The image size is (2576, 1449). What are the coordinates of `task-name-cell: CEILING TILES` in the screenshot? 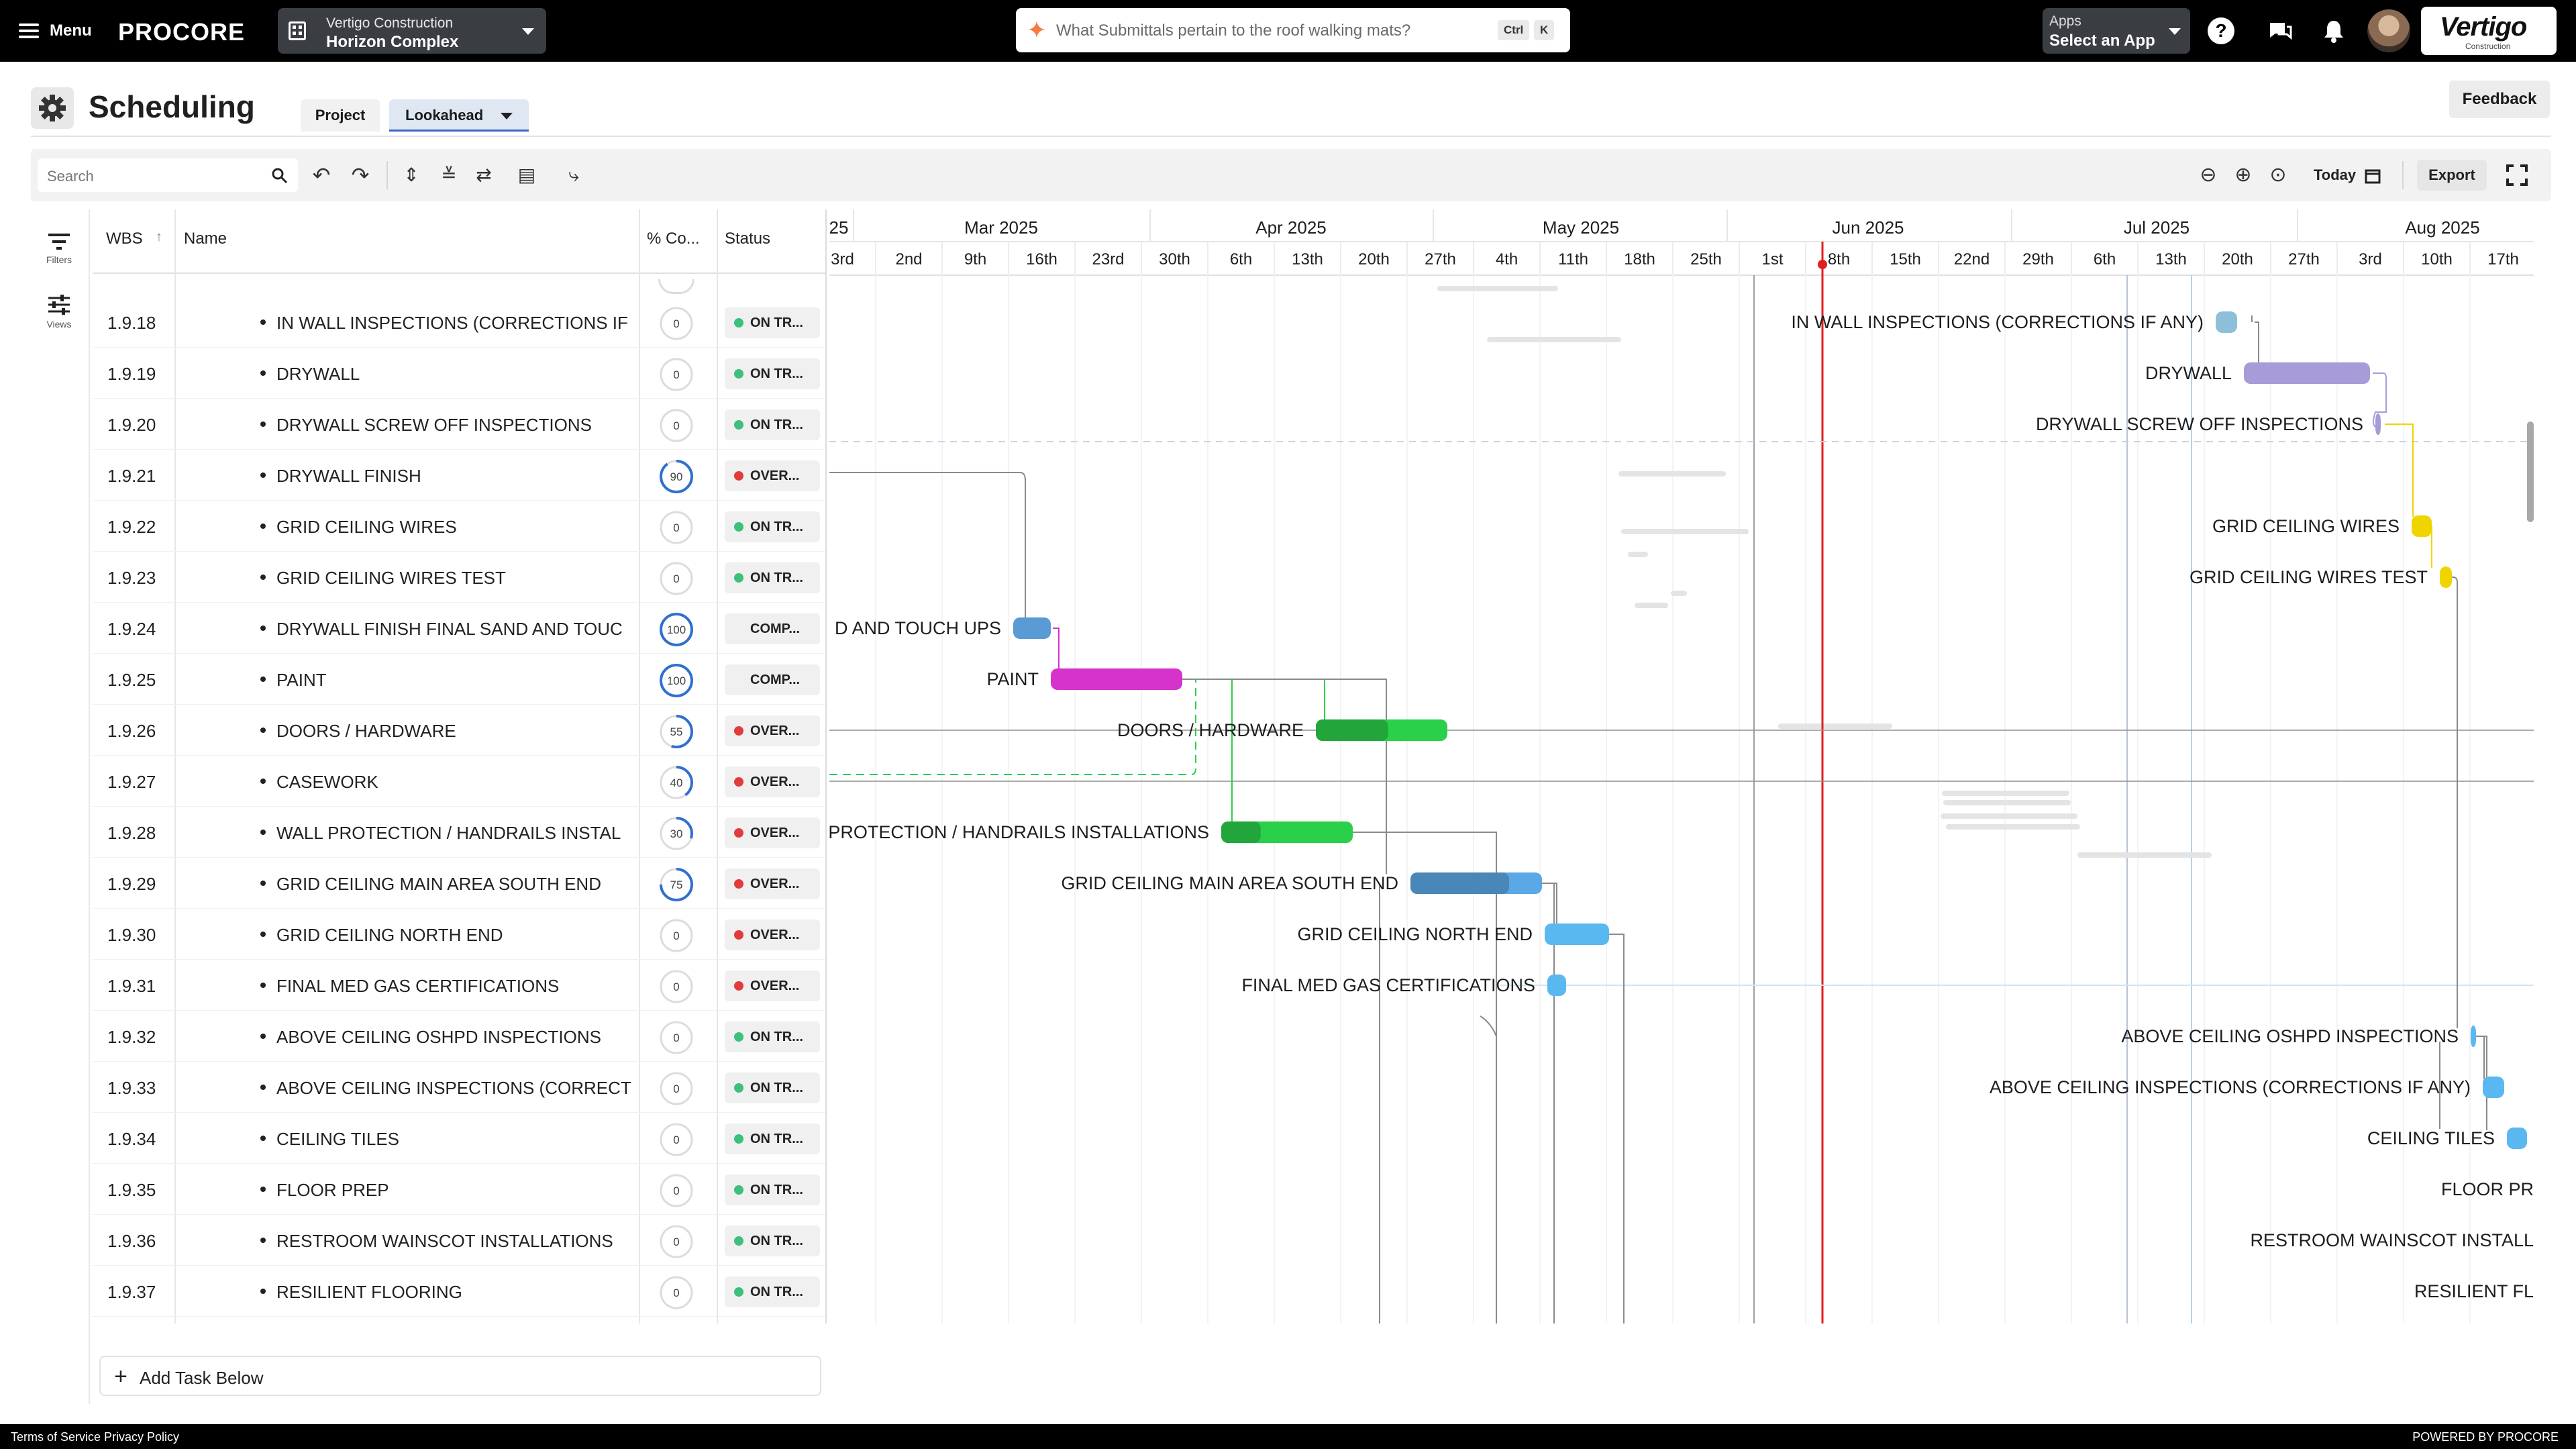 It's located at (338, 1139).